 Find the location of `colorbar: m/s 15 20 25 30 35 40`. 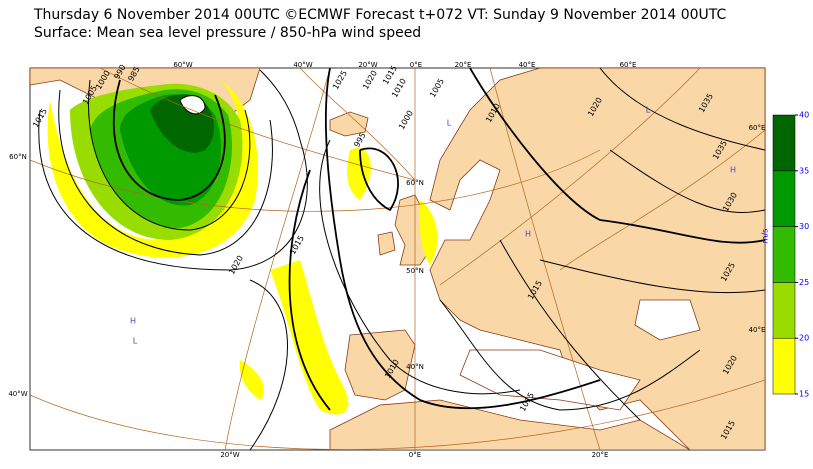

colorbar: m/s 15 20 25 30 35 40 is located at coordinates (785, 255).